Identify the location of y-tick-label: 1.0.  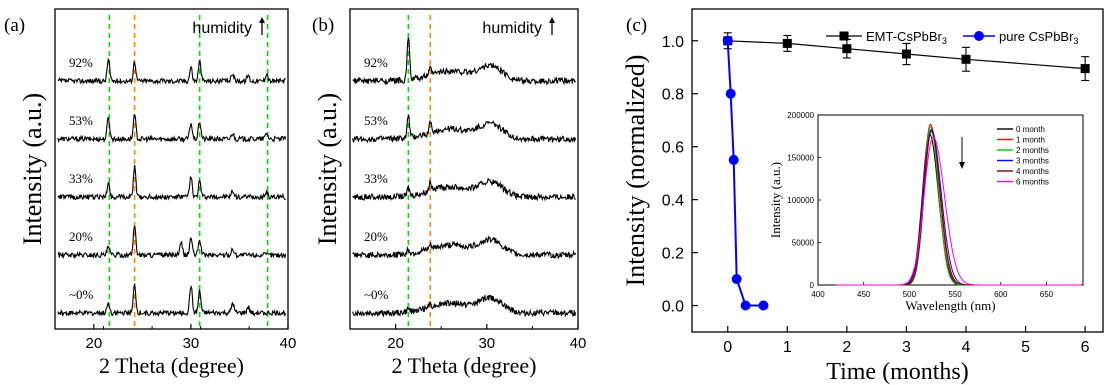
(673, 42).